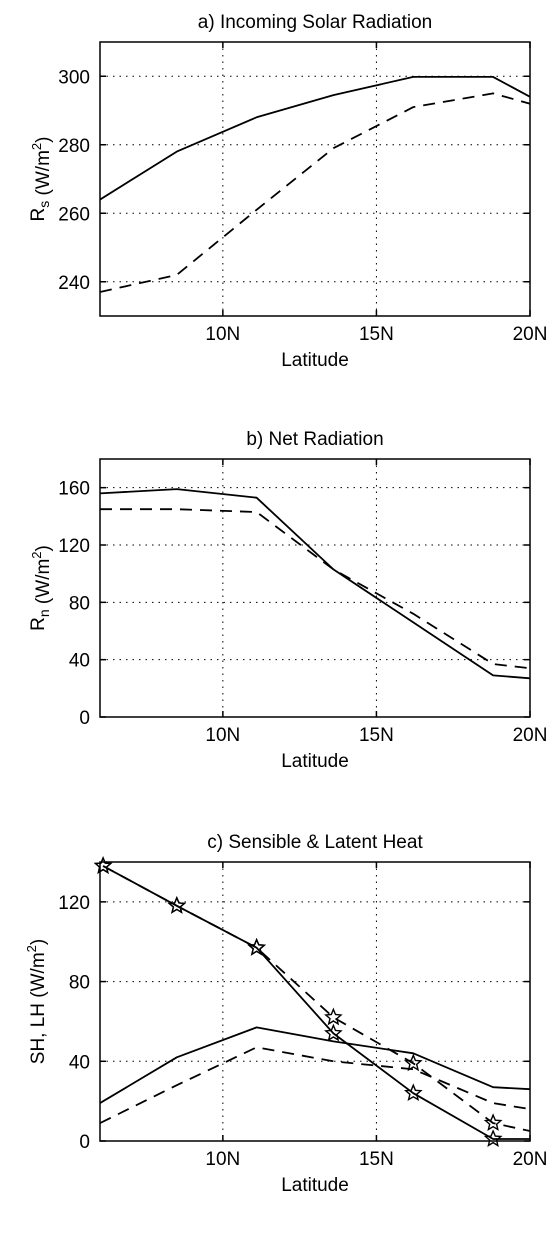 This screenshot has width=560, height=1260. What do you see at coordinates (44, 204) in the screenshot?
I see `y-axis-label-subscript: s` at bounding box center [44, 204].